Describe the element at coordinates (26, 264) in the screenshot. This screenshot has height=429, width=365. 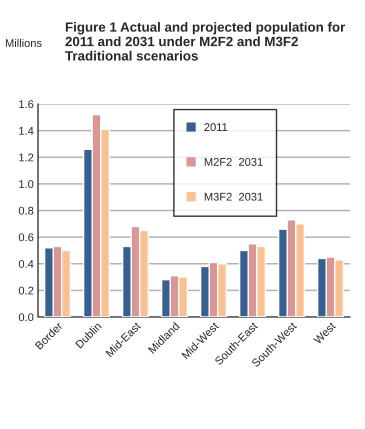
I see `y-tick-label: 0.4` at that location.